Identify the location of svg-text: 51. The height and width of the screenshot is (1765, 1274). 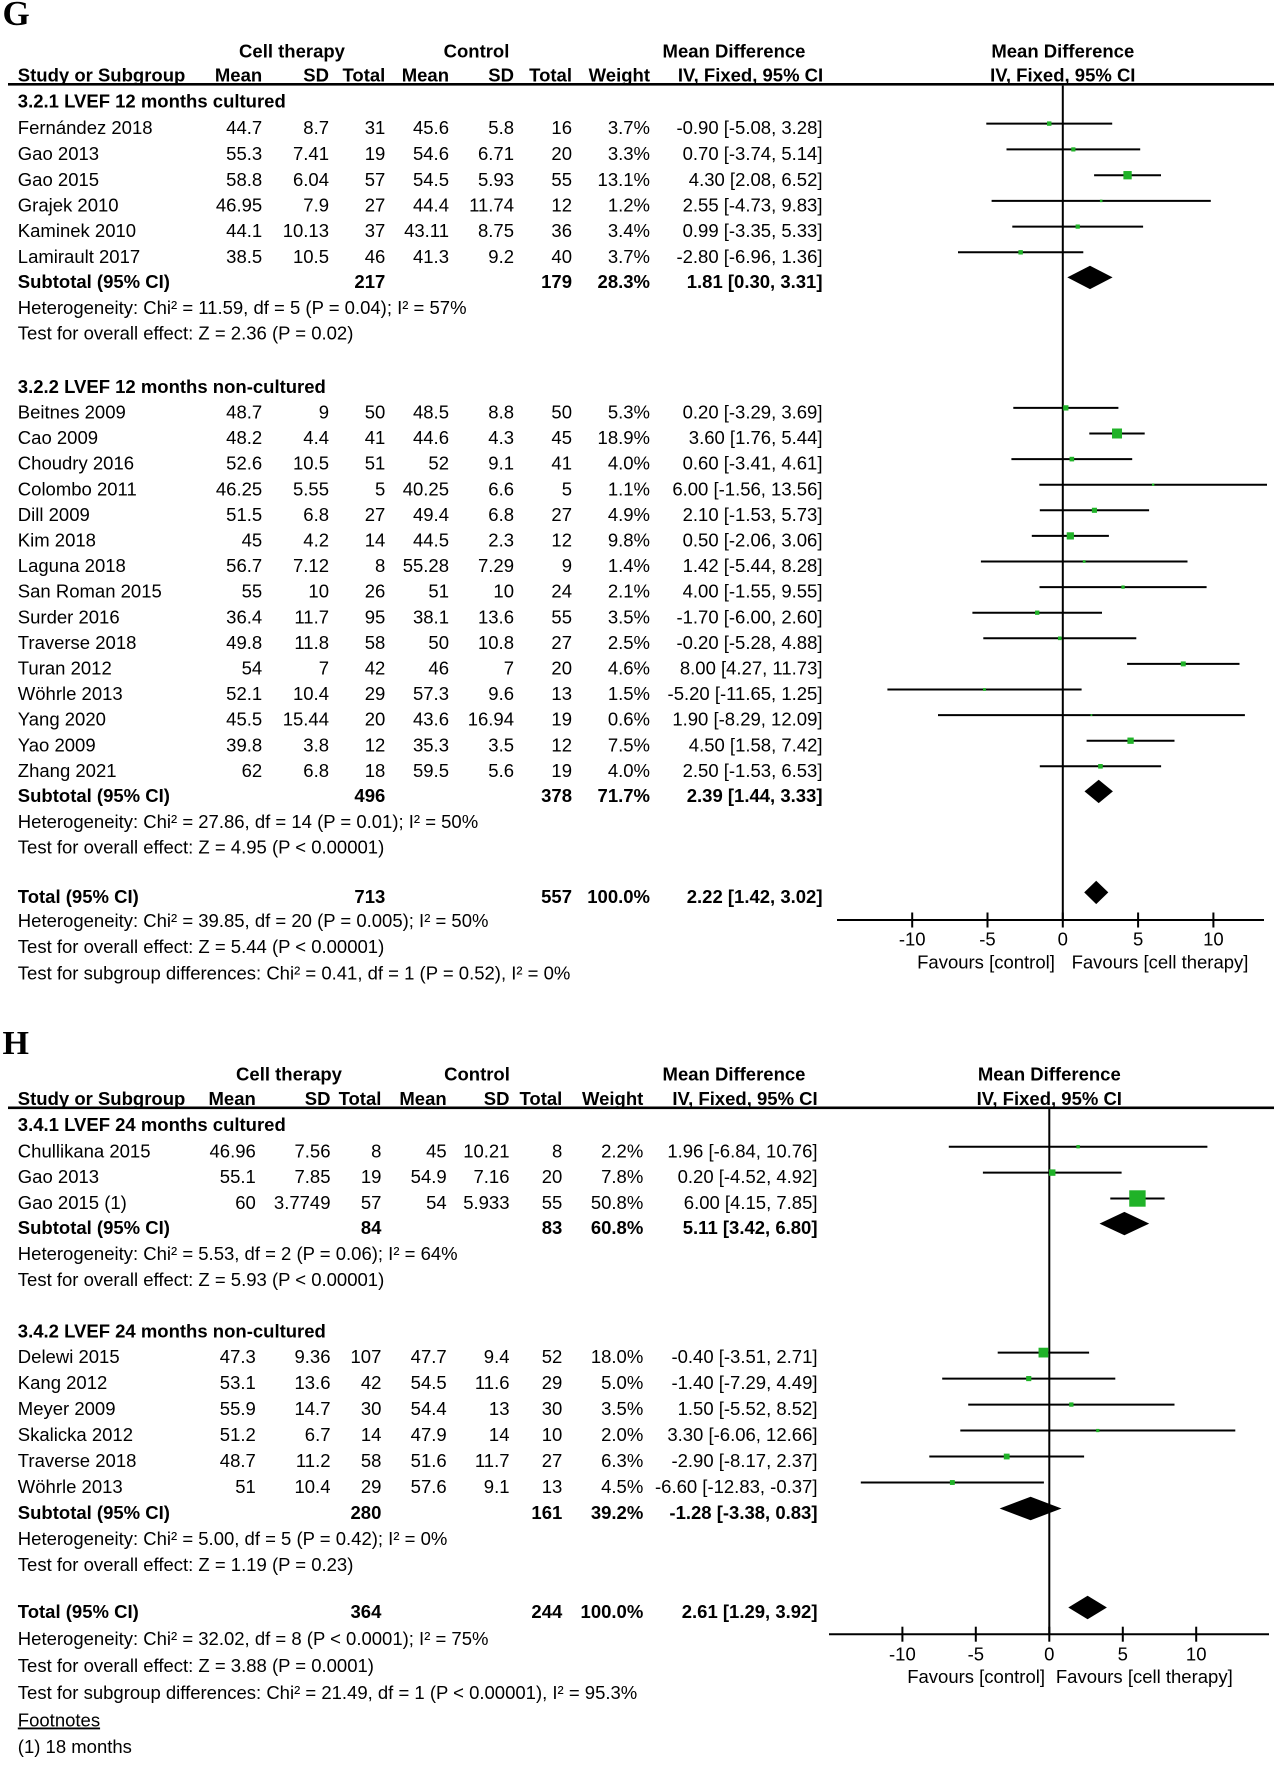
(245, 1486).